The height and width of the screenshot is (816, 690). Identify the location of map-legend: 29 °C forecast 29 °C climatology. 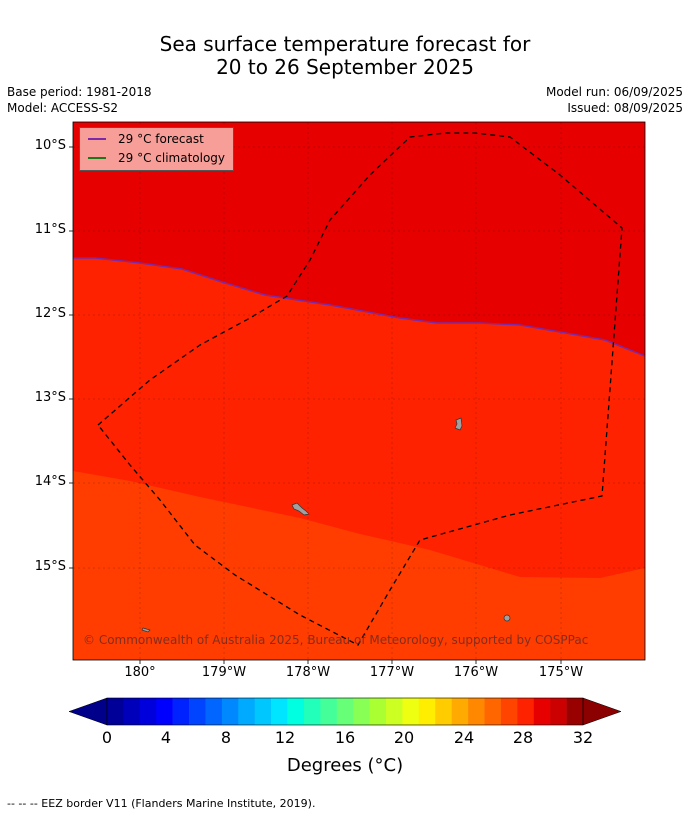
(156, 149).